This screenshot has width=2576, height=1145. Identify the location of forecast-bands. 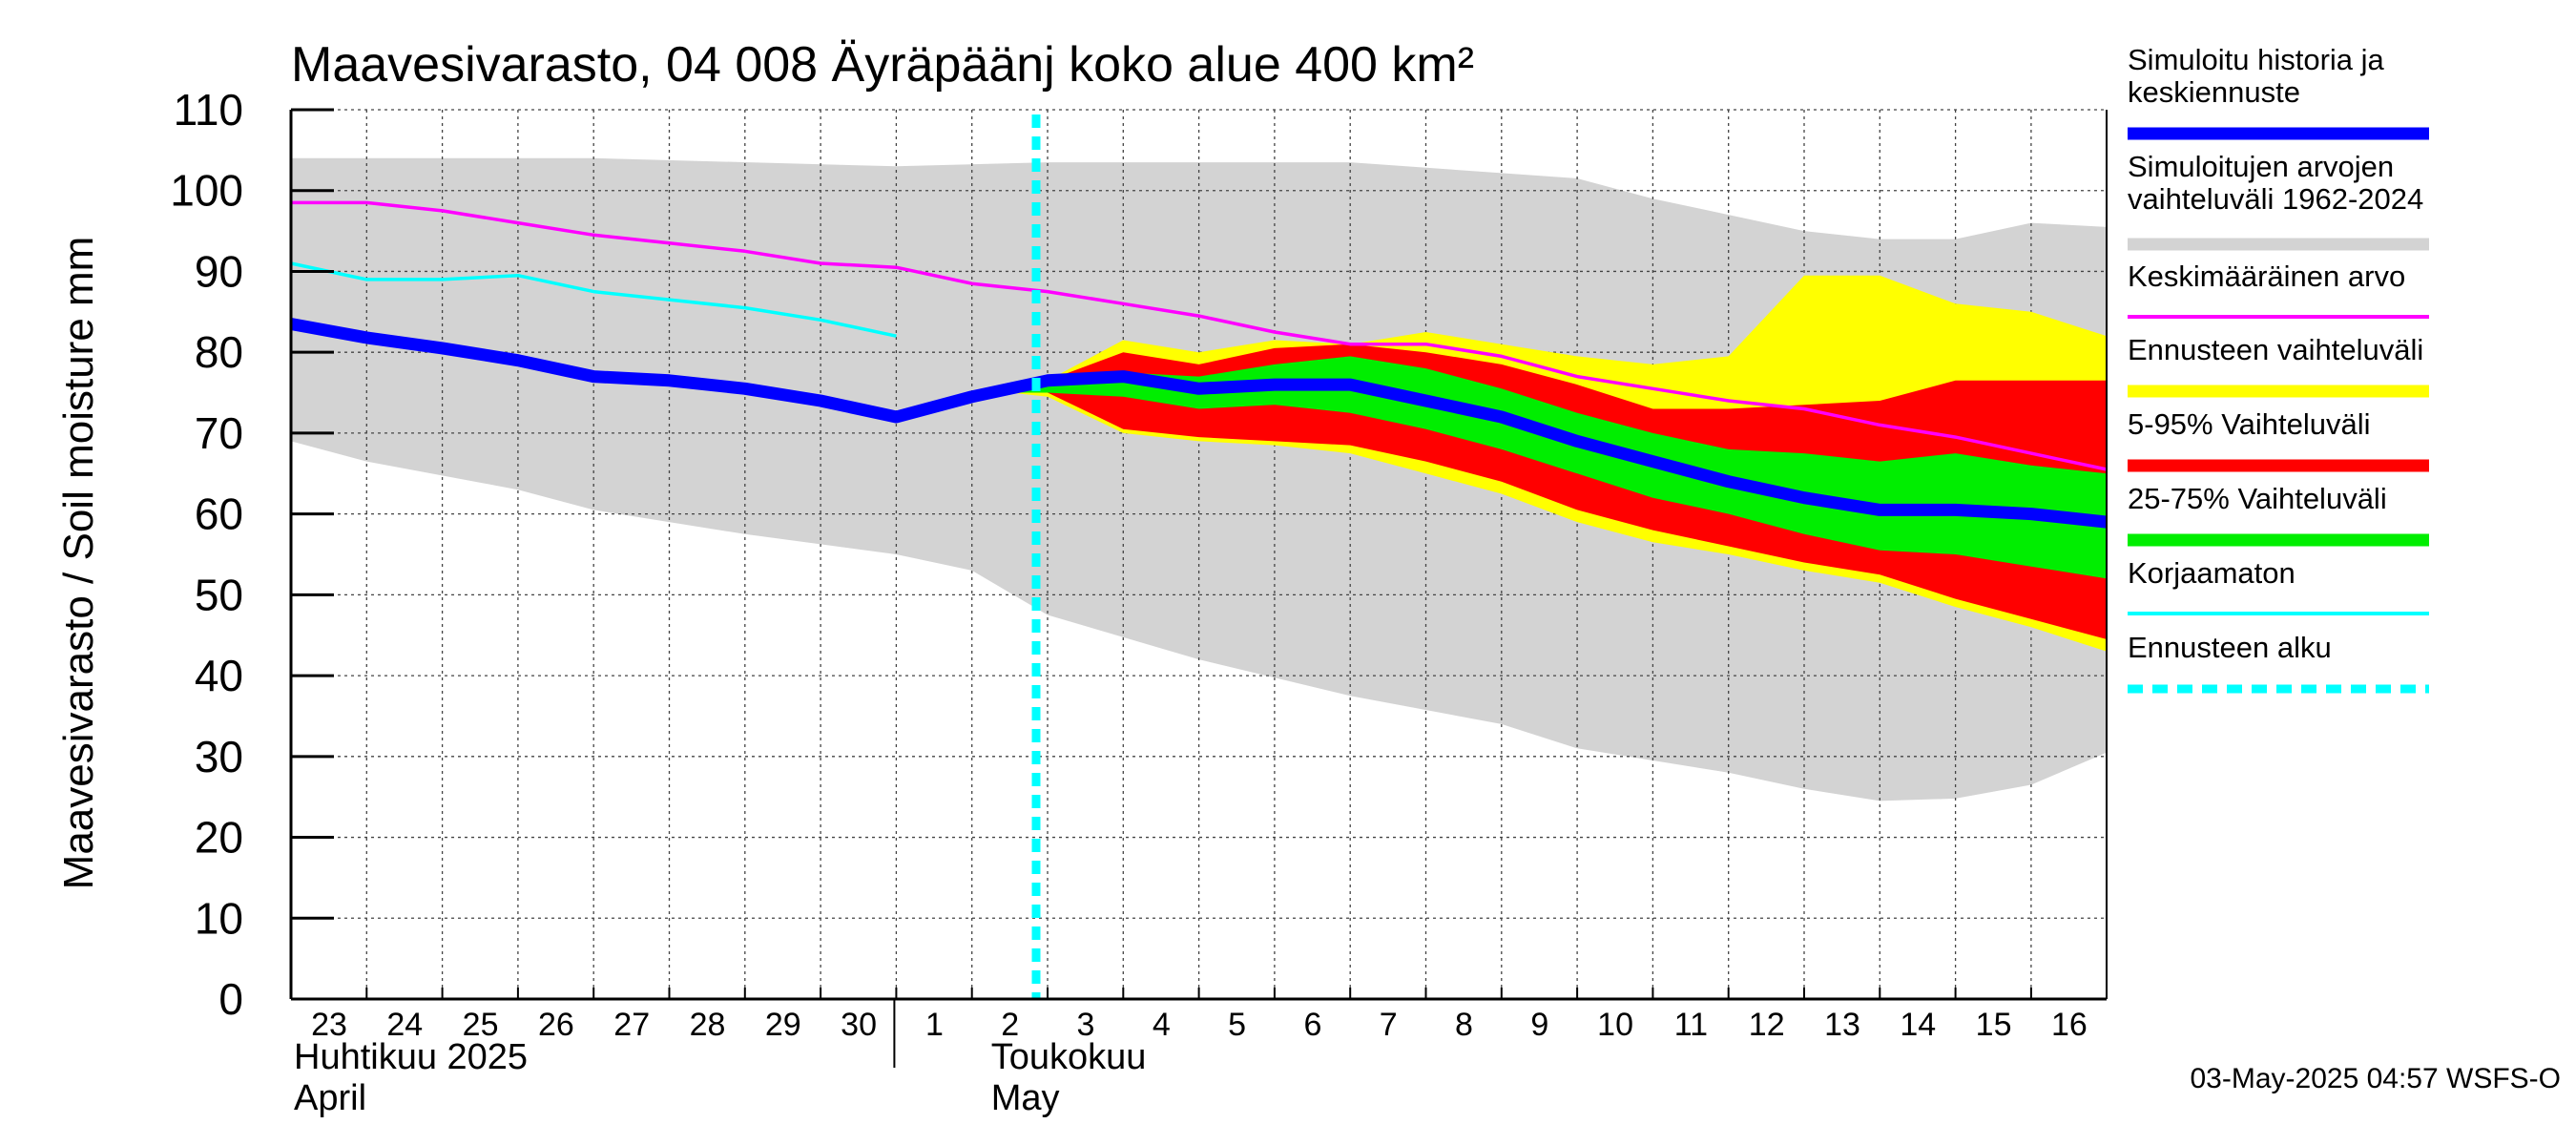
(1558, 463).